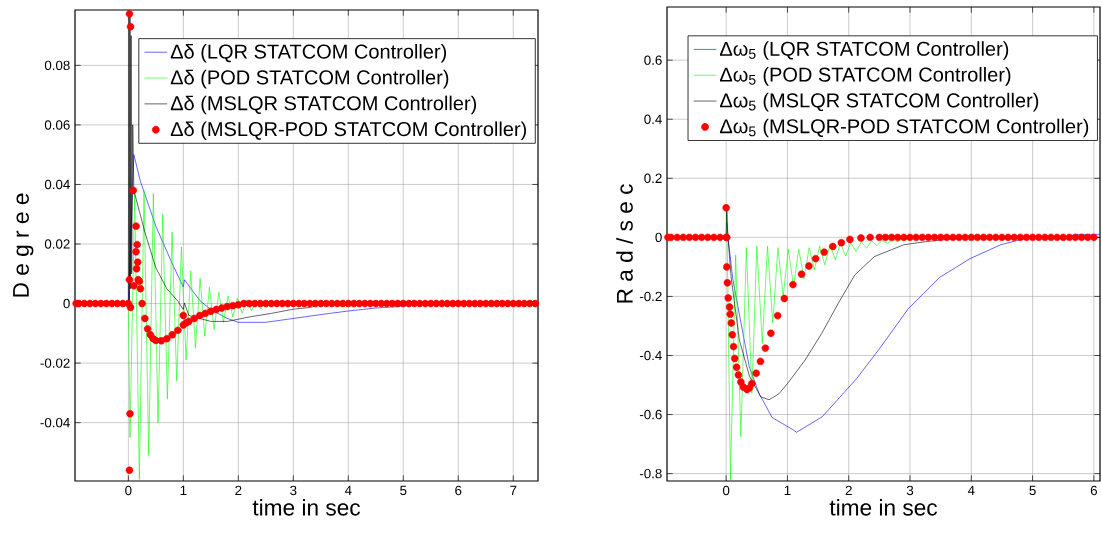 The image size is (1102, 537). I want to click on y-tick-label: 0.08, so click(57, 65).